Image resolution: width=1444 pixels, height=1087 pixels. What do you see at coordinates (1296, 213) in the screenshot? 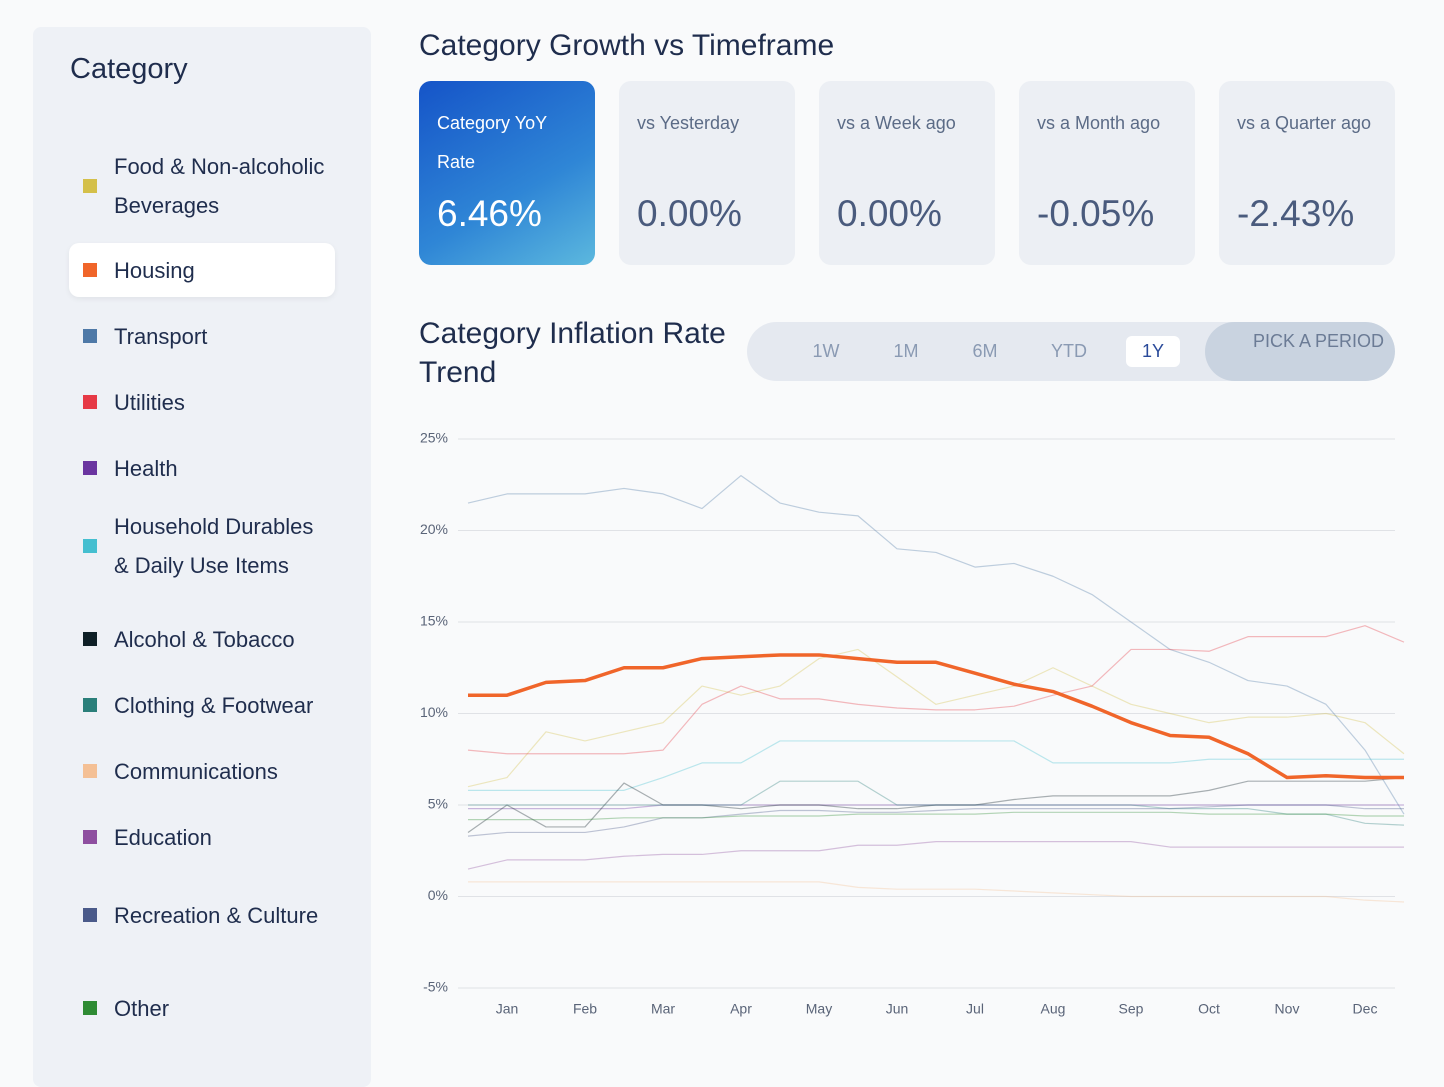
I see `stat-value: -2.43%` at bounding box center [1296, 213].